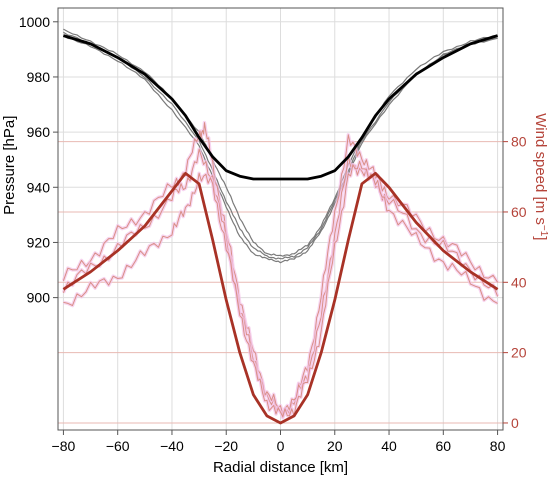  What do you see at coordinates (226, 446) in the screenshot?
I see `x-tick-label: −20` at bounding box center [226, 446].